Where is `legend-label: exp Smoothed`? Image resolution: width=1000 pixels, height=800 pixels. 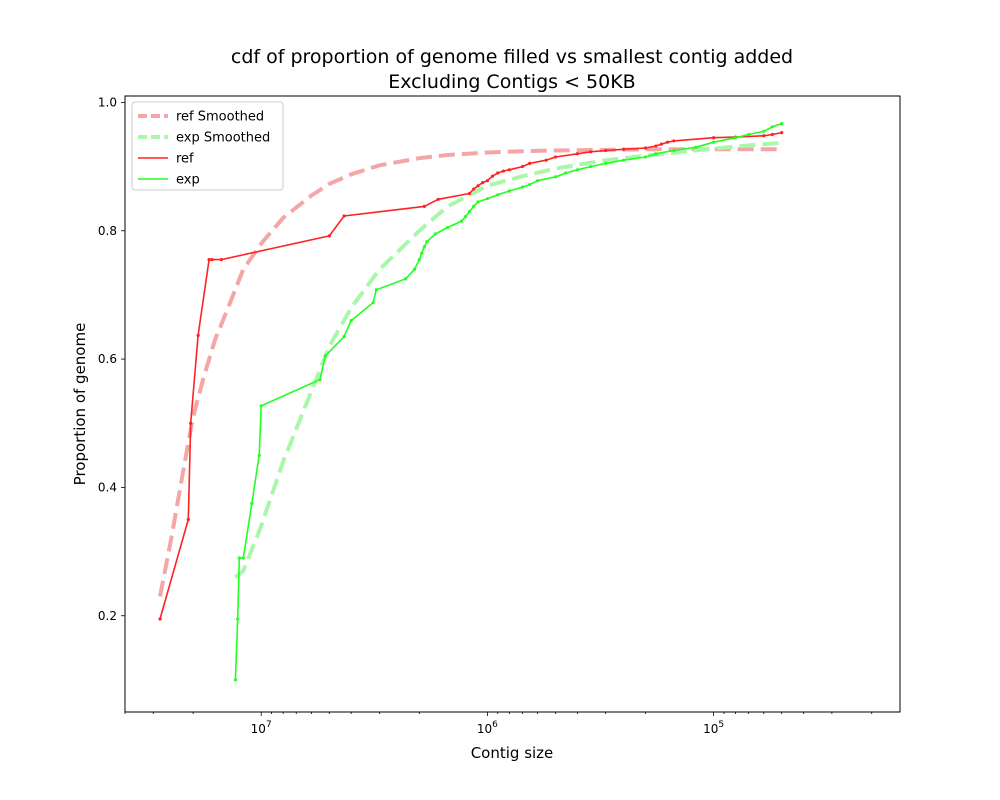
legend-label: exp Smoothed is located at coordinates (223, 138).